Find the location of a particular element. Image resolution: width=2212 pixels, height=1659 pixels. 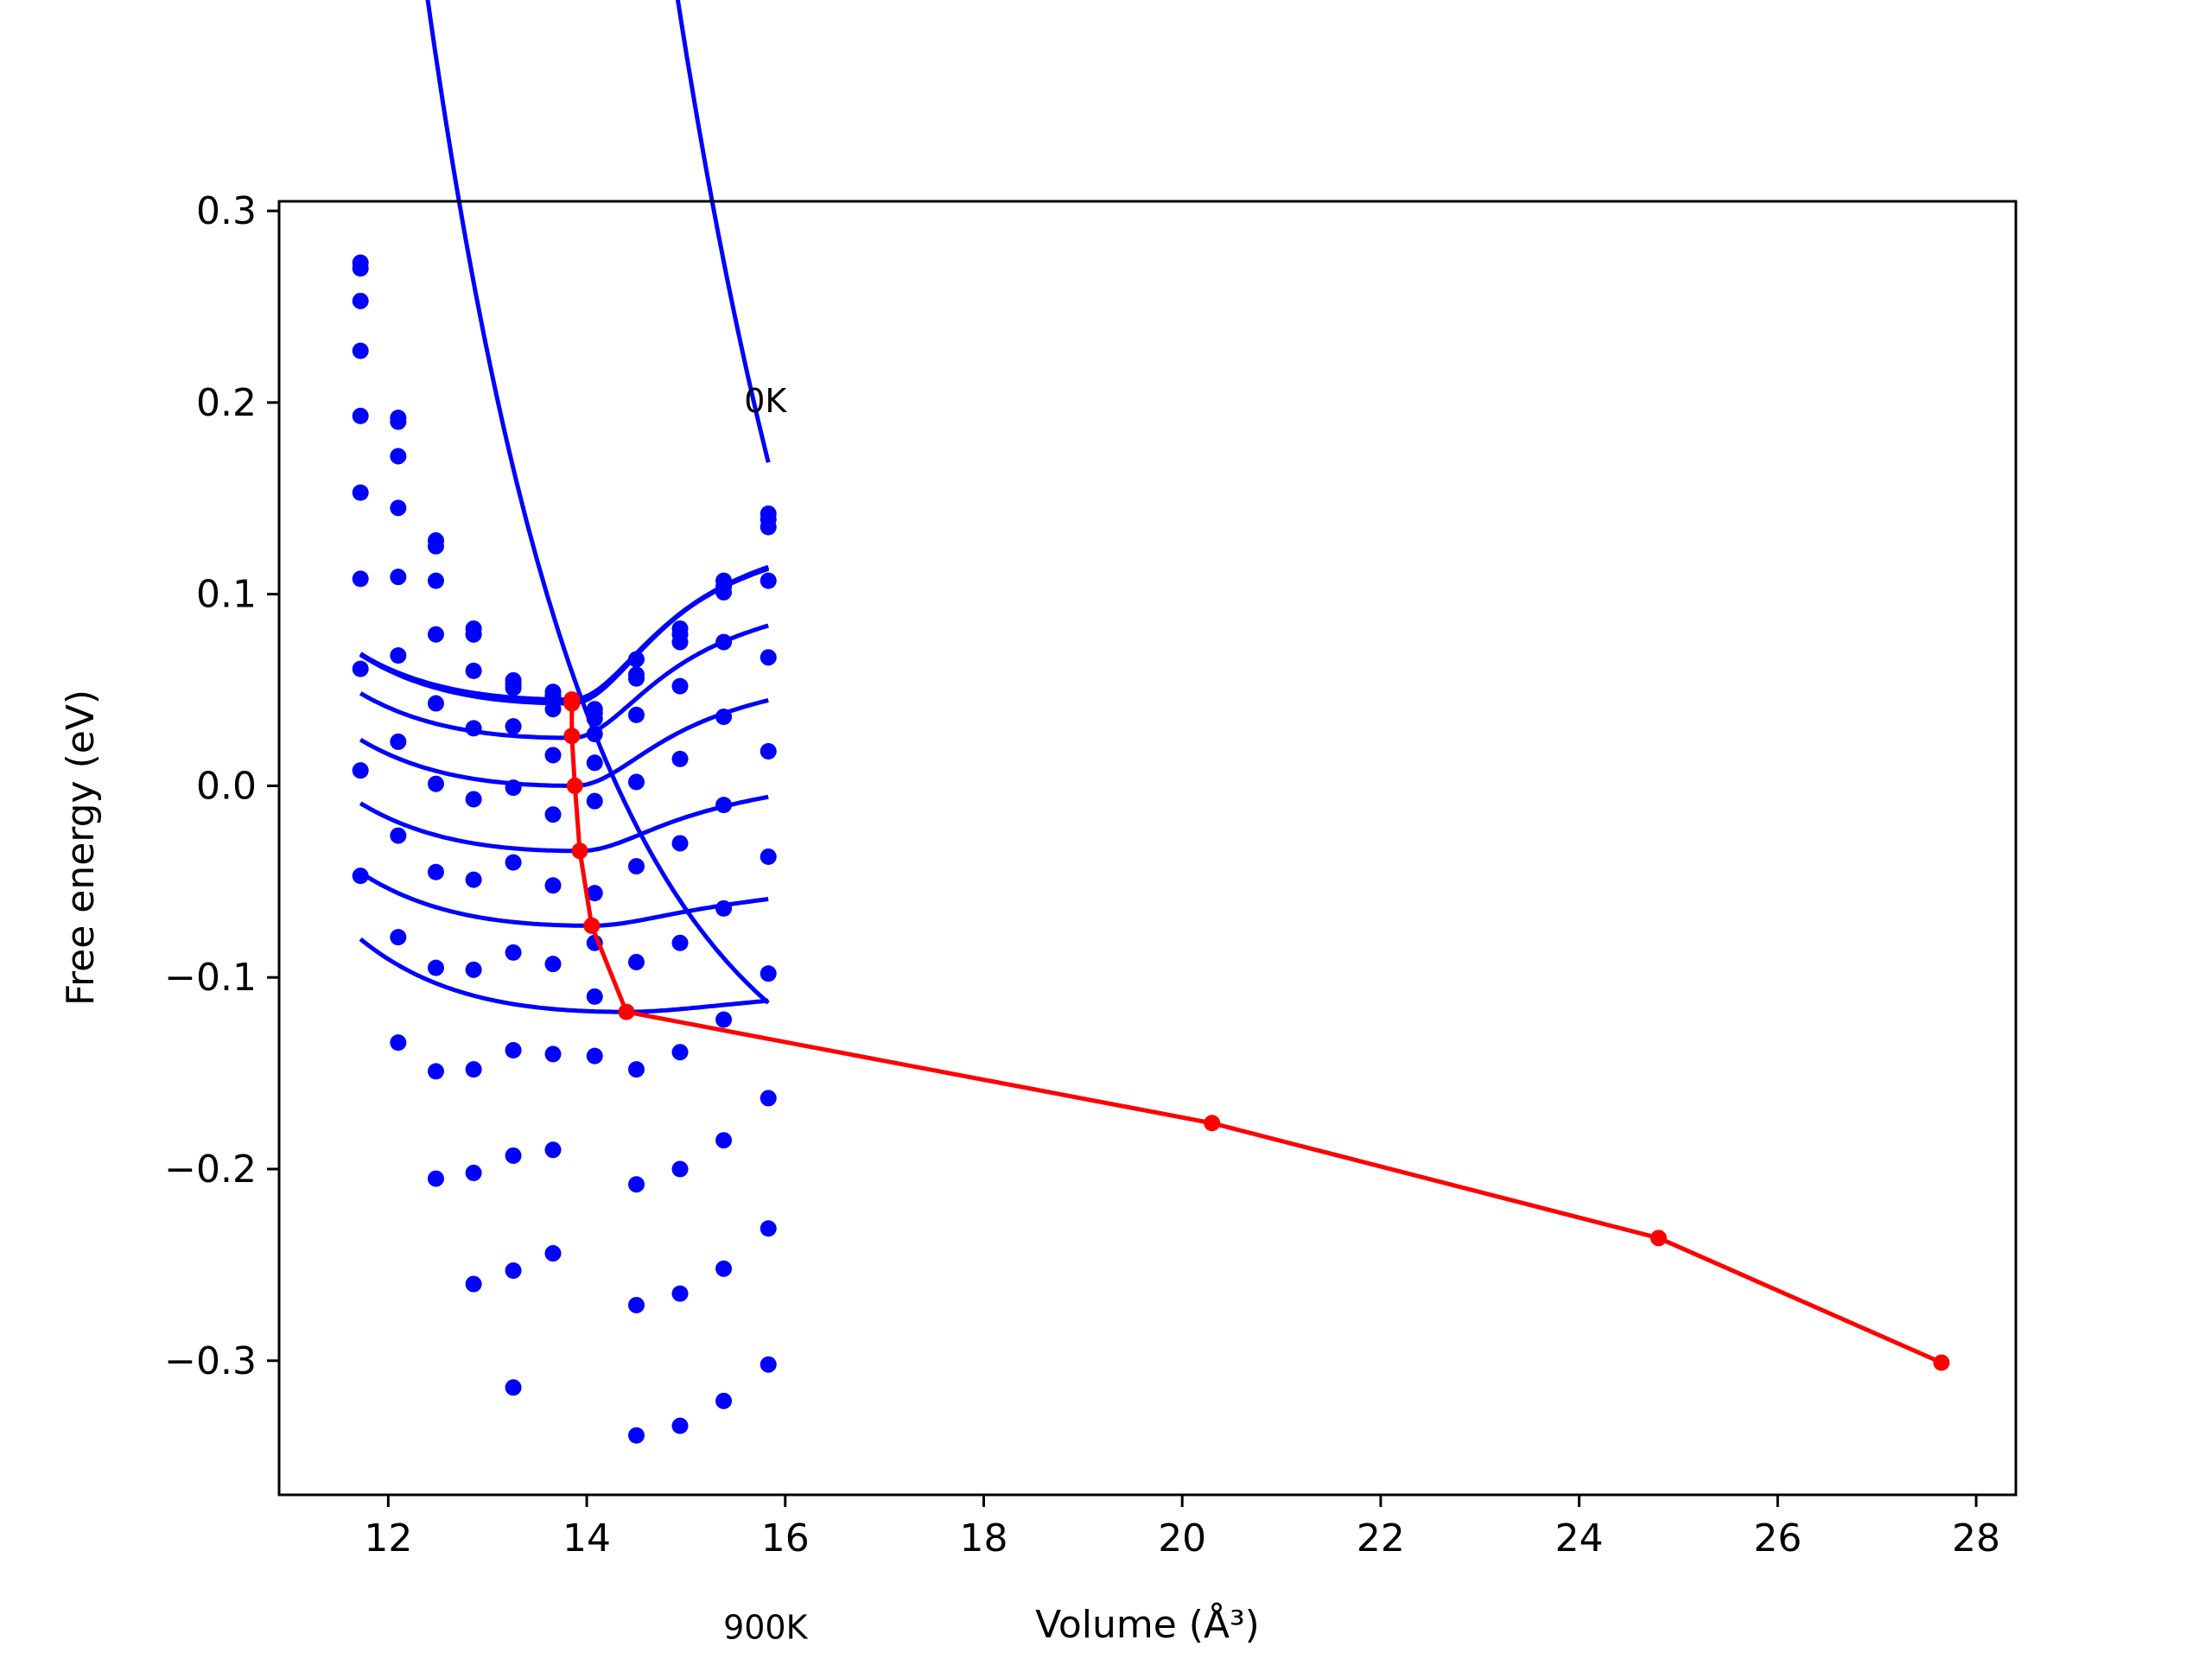

x-tick-label: 20 is located at coordinates (1182, 1538).